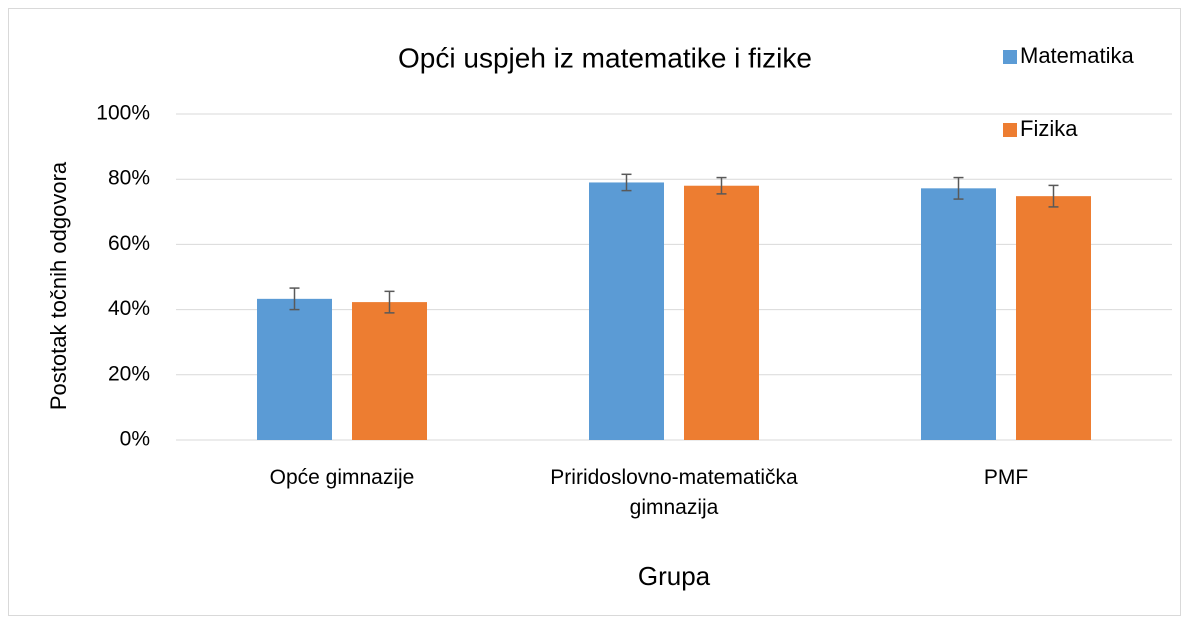 The width and height of the screenshot is (1189, 624). Describe the element at coordinates (129, 178) in the screenshot. I see `y-tick-label: 80%` at that location.